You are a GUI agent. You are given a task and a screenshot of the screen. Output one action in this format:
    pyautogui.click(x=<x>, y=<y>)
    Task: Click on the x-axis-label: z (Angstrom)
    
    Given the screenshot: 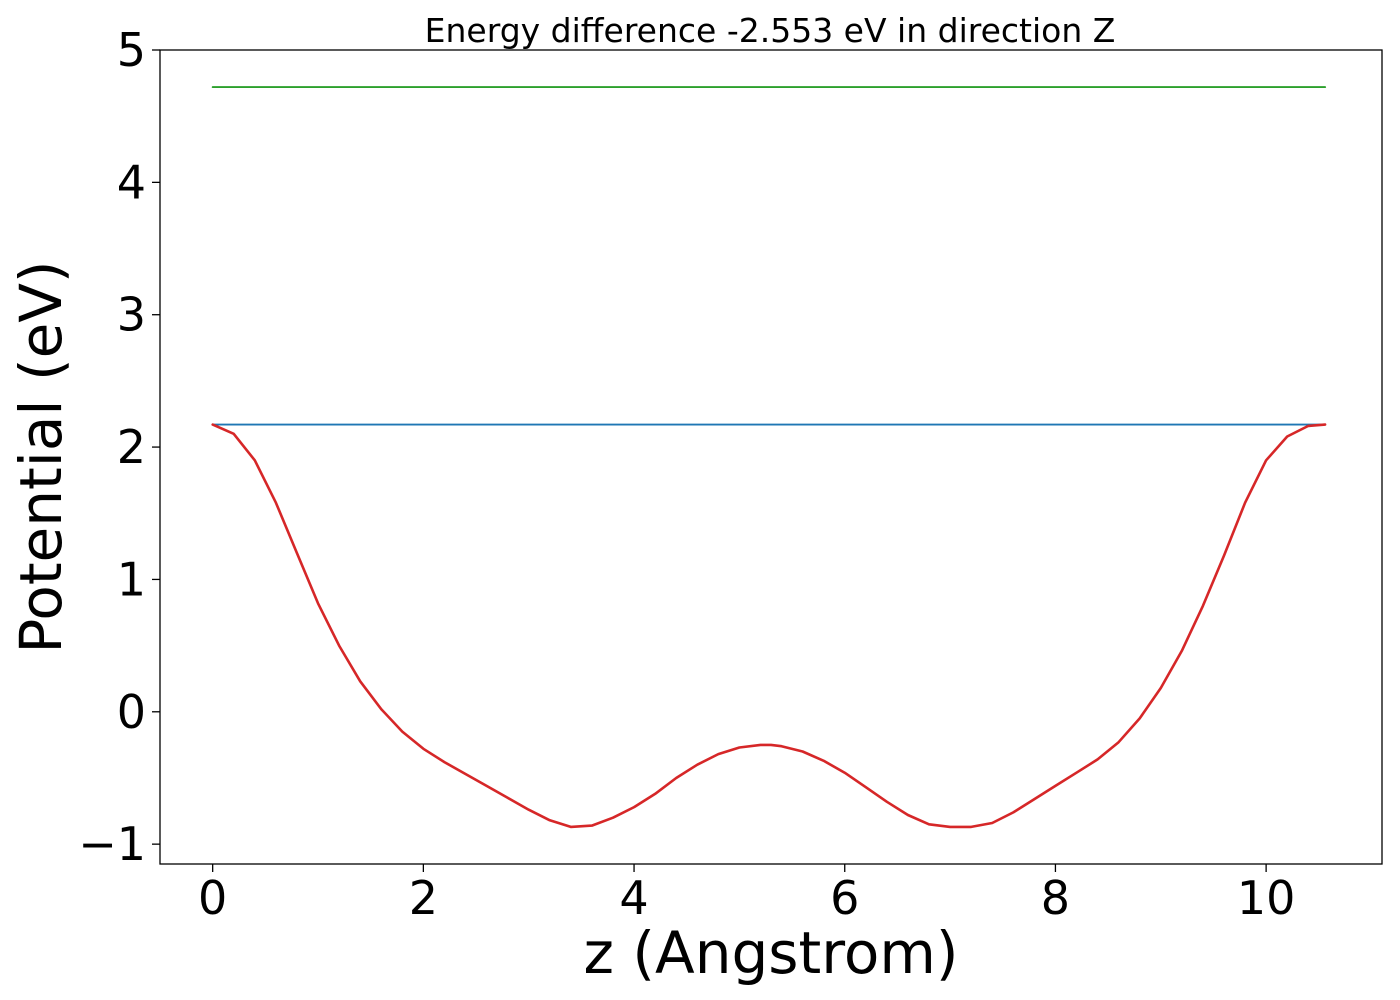 What is the action you would take?
    pyautogui.click(x=771, y=953)
    